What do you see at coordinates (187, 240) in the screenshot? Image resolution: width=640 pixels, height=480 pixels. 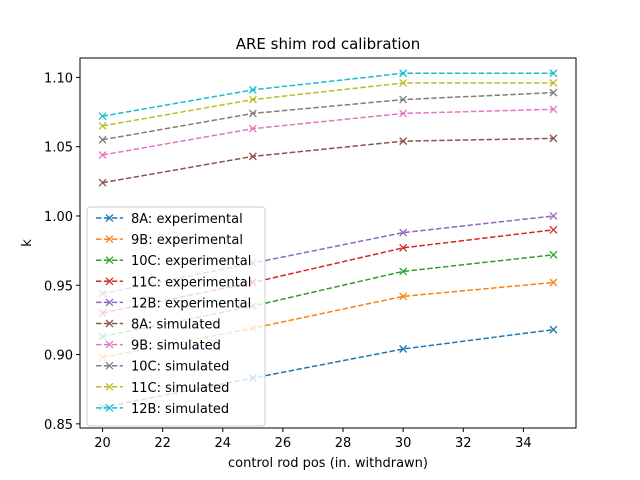 I see `legend-label: 9B: experimental` at bounding box center [187, 240].